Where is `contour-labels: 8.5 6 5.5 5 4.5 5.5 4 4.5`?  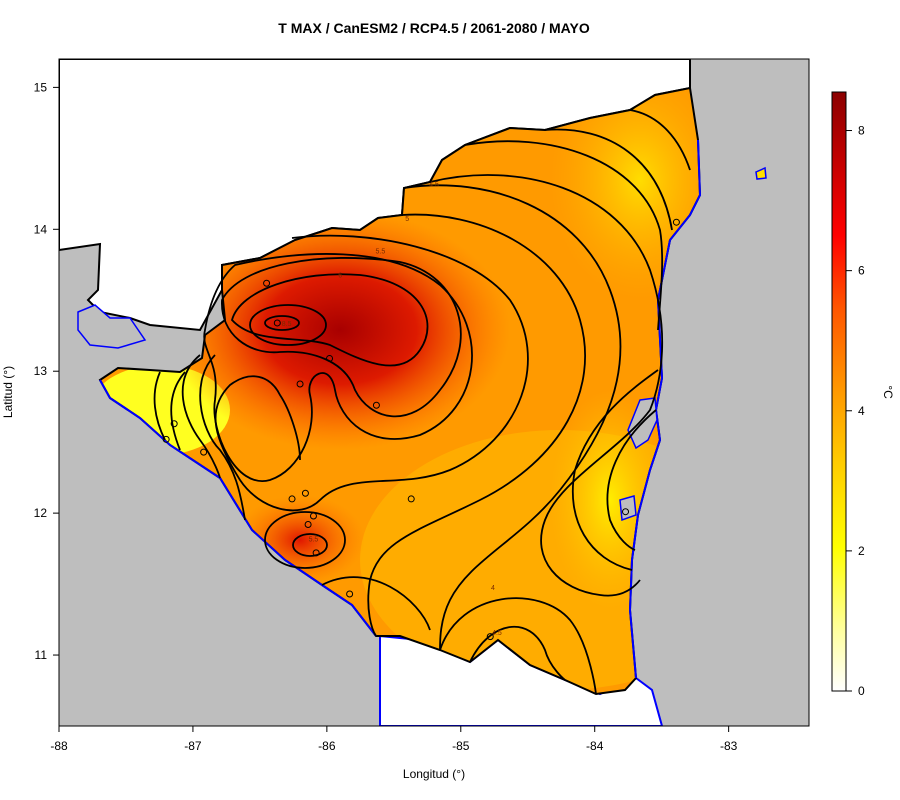 contour-labels: 8.5 6 5.5 5 4.5 5.5 4 4.5 is located at coordinates (392, 409).